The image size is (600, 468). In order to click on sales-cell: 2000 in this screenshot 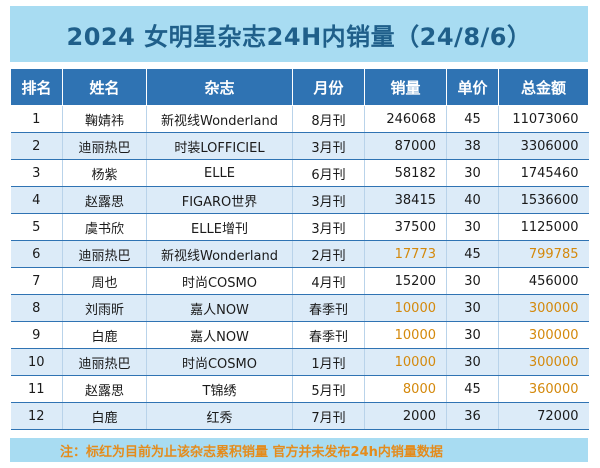, I will do `click(405, 416)`.